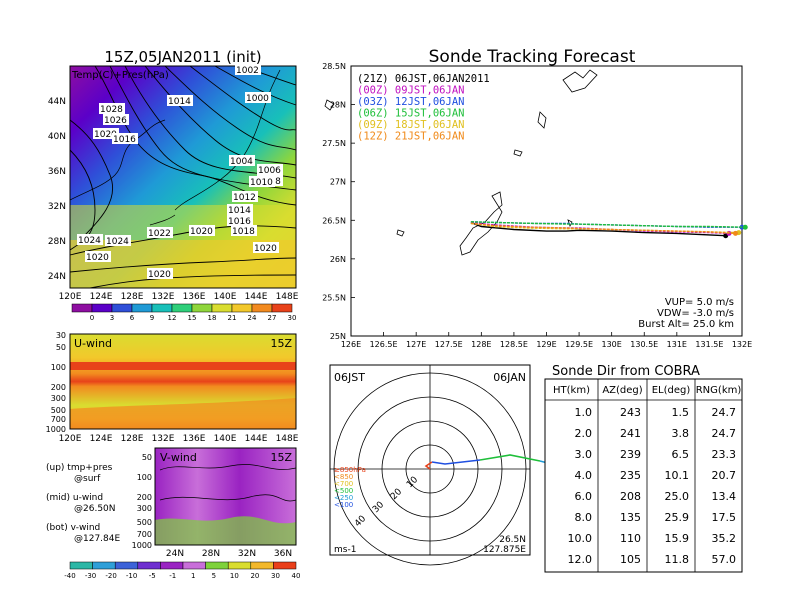 The width and height of the screenshot is (792, 612). I want to click on uwind-frame, so click(183, 381).